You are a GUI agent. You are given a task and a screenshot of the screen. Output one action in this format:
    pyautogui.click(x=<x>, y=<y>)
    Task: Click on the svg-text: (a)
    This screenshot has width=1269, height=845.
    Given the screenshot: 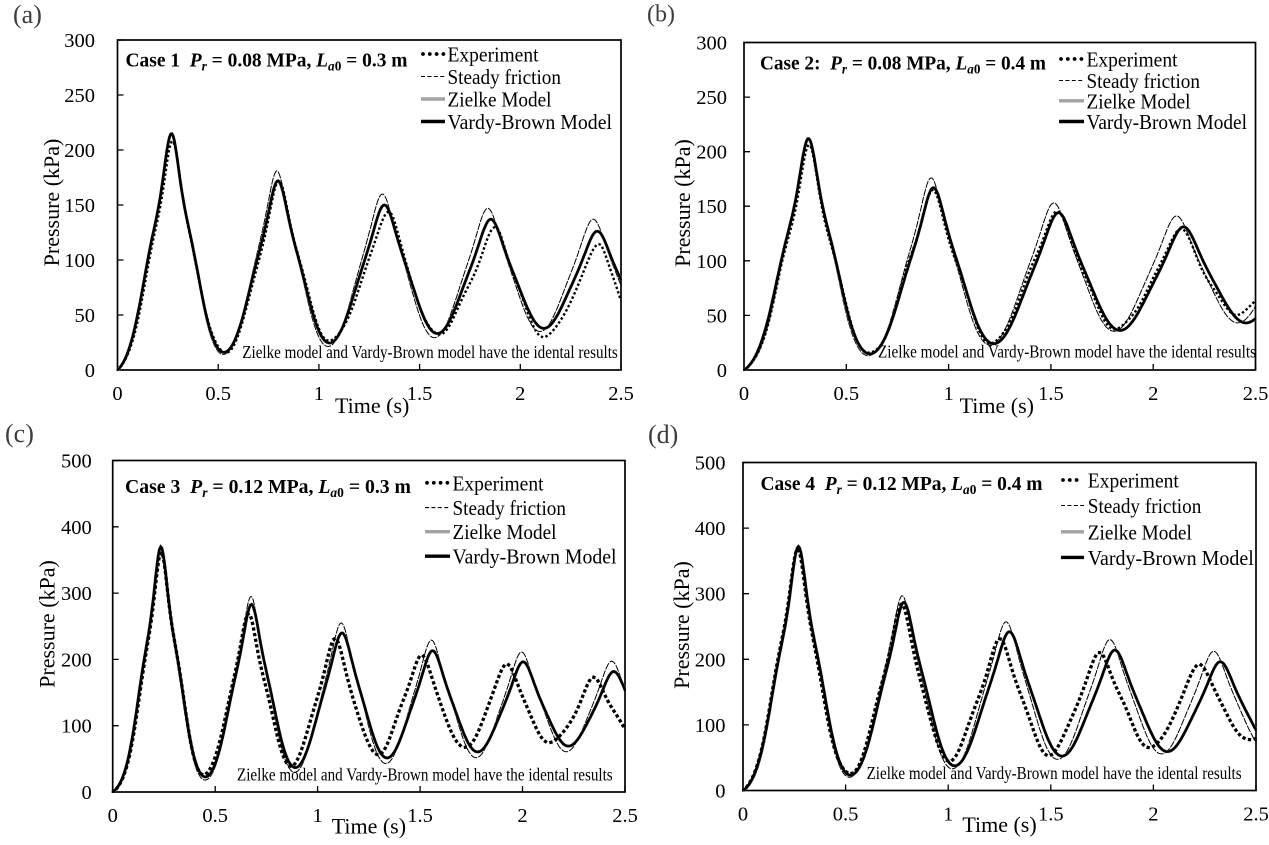 What is the action you would take?
    pyautogui.click(x=27, y=14)
    